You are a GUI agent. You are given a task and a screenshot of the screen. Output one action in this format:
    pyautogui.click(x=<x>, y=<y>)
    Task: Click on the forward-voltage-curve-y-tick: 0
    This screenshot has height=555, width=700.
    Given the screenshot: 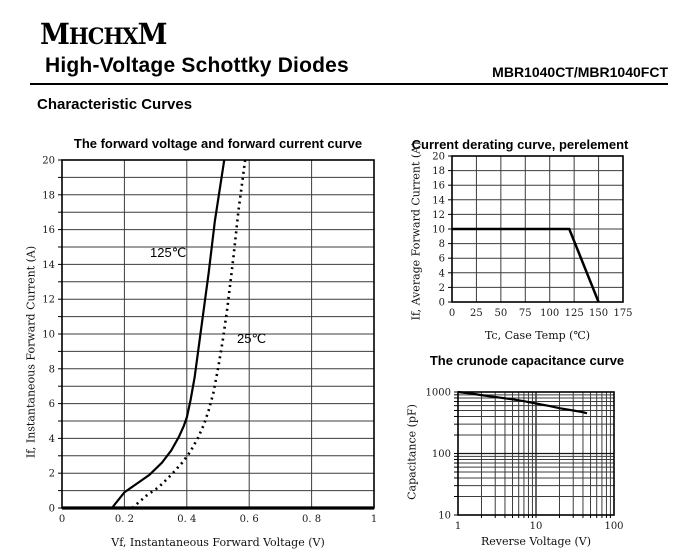 What is the action you would take?
    pyautogui.click(x=52, y=509)
    